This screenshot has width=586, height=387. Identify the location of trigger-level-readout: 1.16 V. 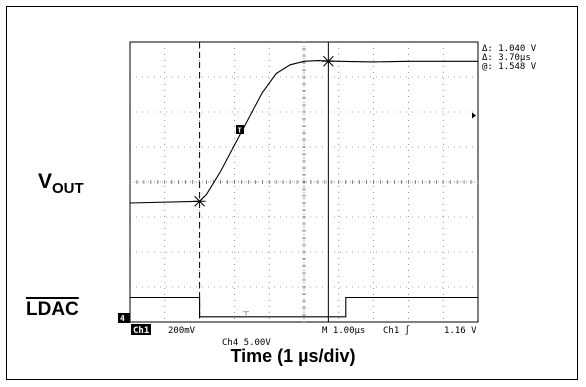
(460, 331).